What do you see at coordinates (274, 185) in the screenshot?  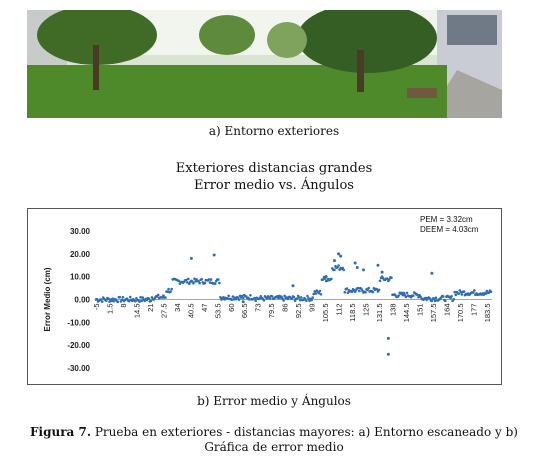 I see `chart-heading-line2: Error medio vs. Ángulos` at bounding box center [274, 185].